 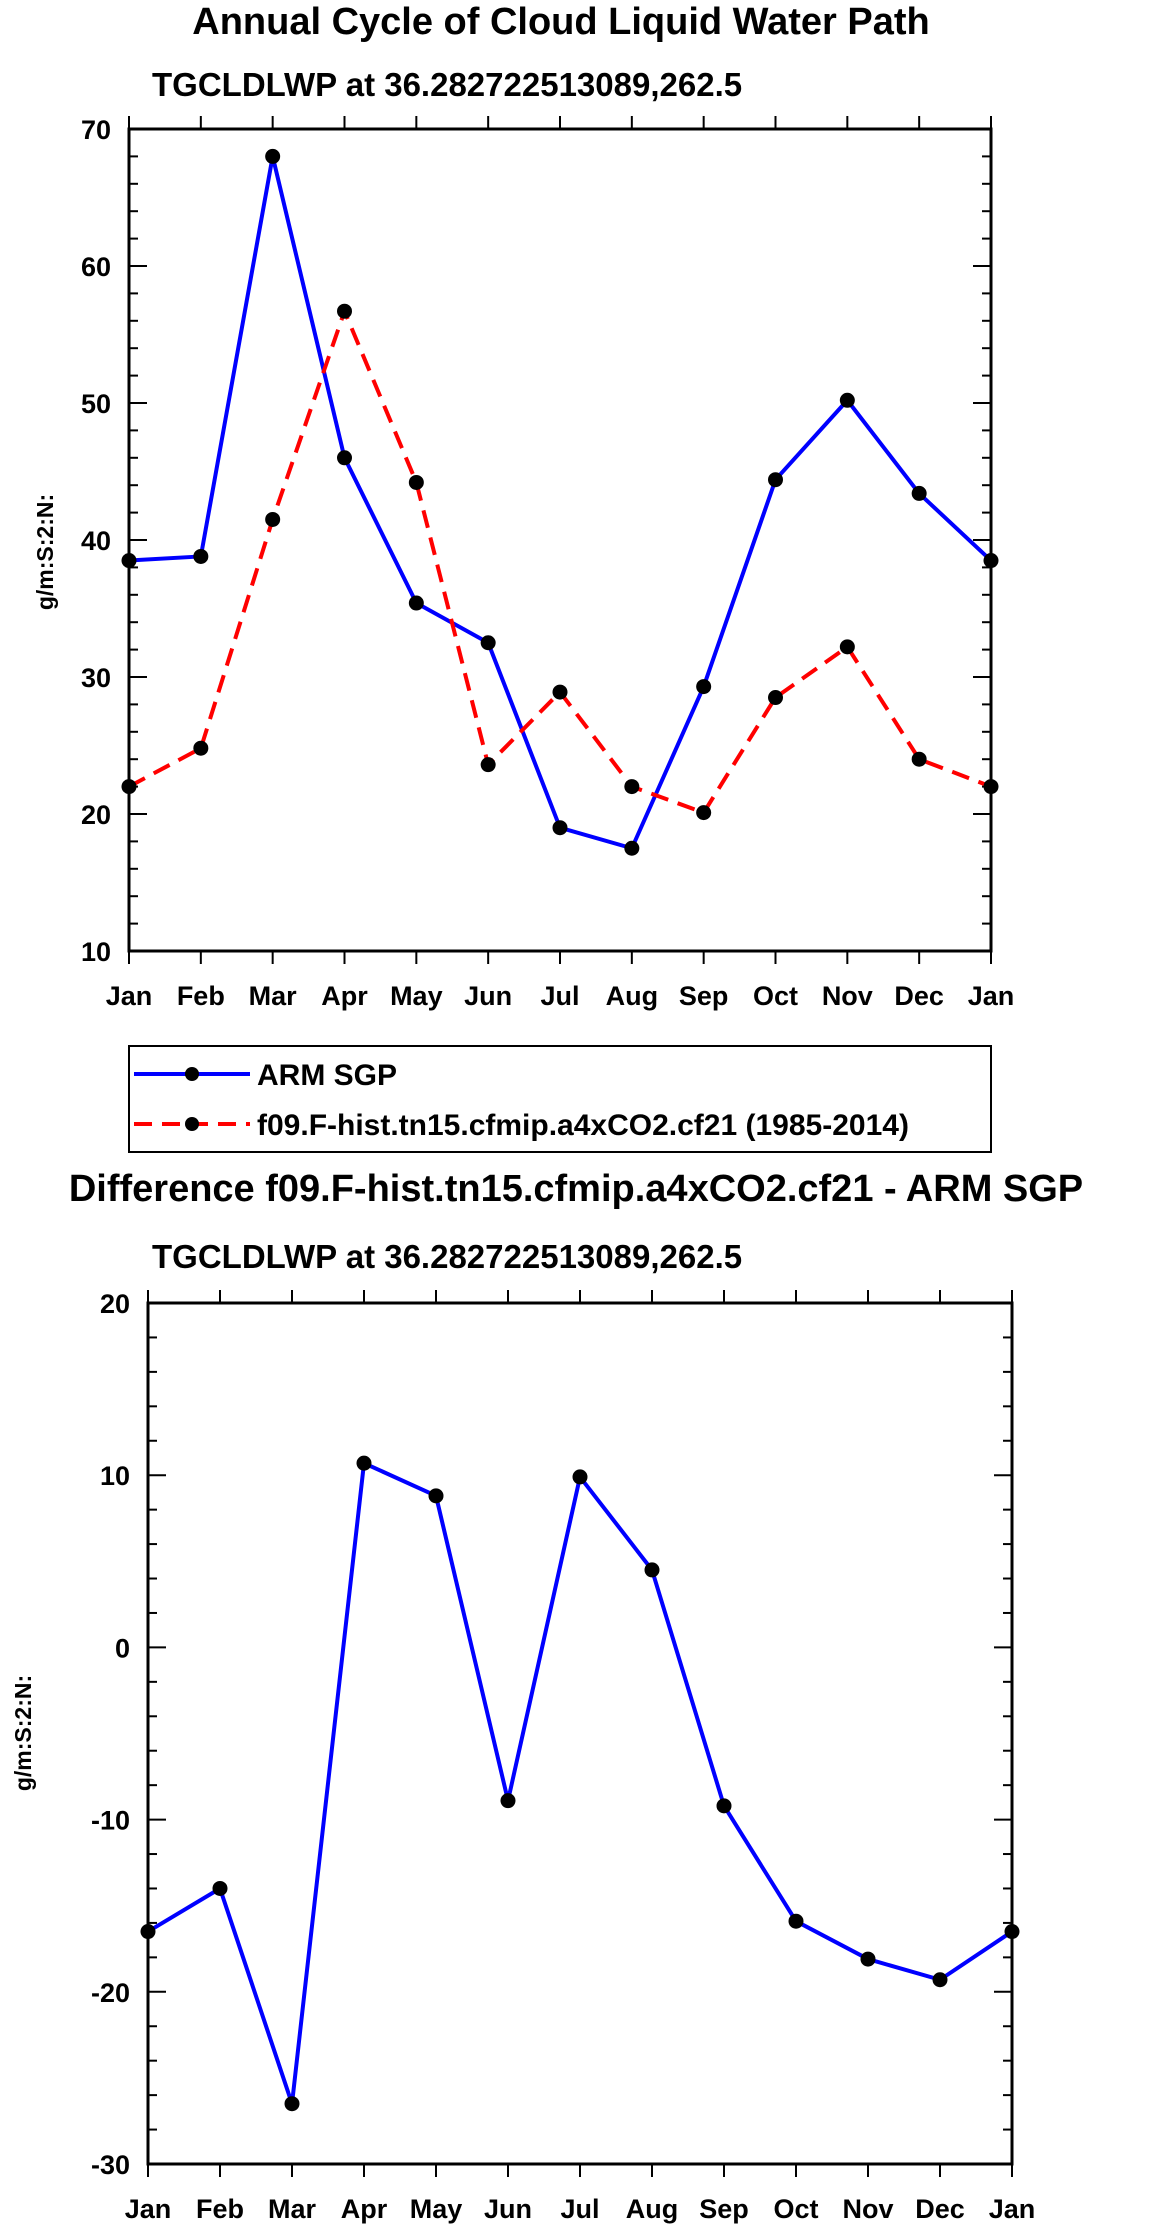 What do you see at coordinates (488, 996) in the screenshot?
I see `chart0-xtick-label: Jun` at bounding box center [488, 996].